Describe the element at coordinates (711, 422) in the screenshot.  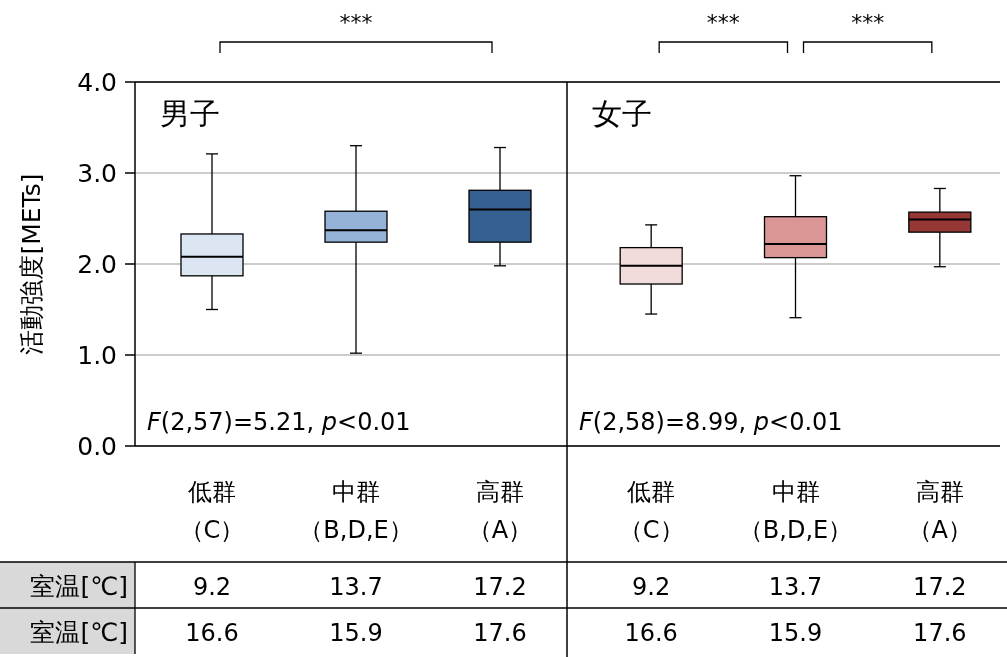
I see `annotation: F(2,58)=8.99, p<0.01` at that location.